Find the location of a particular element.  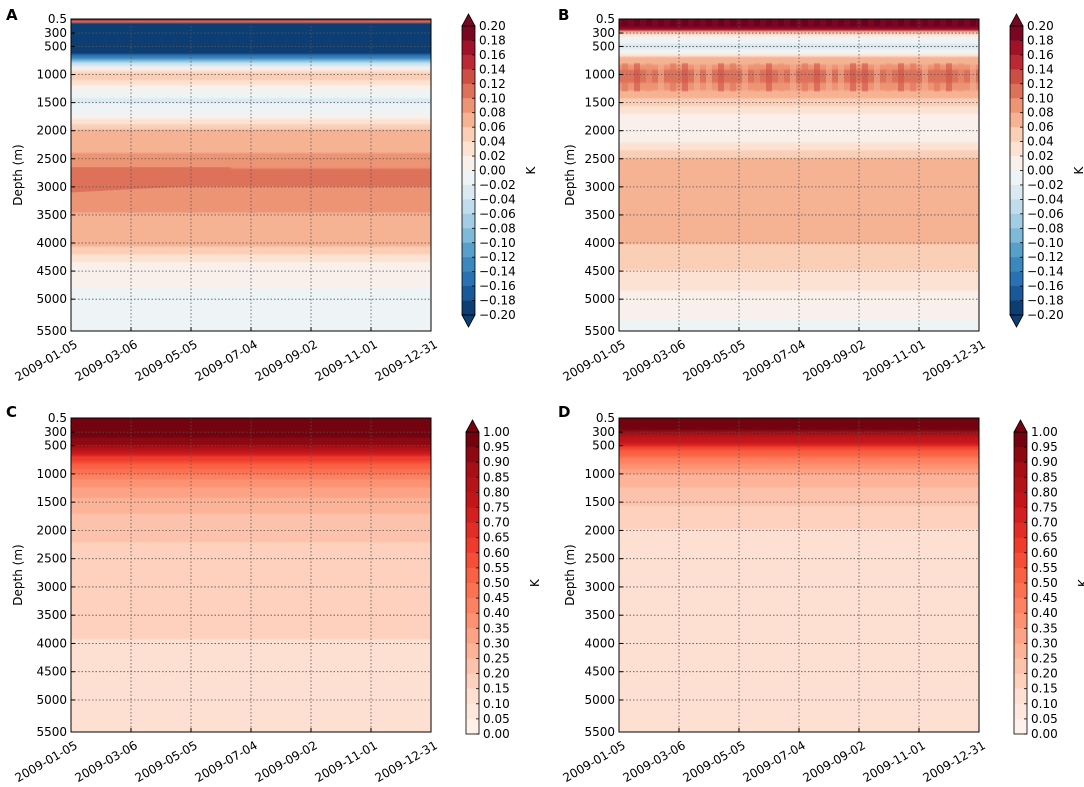

colorbar-tick-label: 0.08 is located at coordinates (1040, 113).